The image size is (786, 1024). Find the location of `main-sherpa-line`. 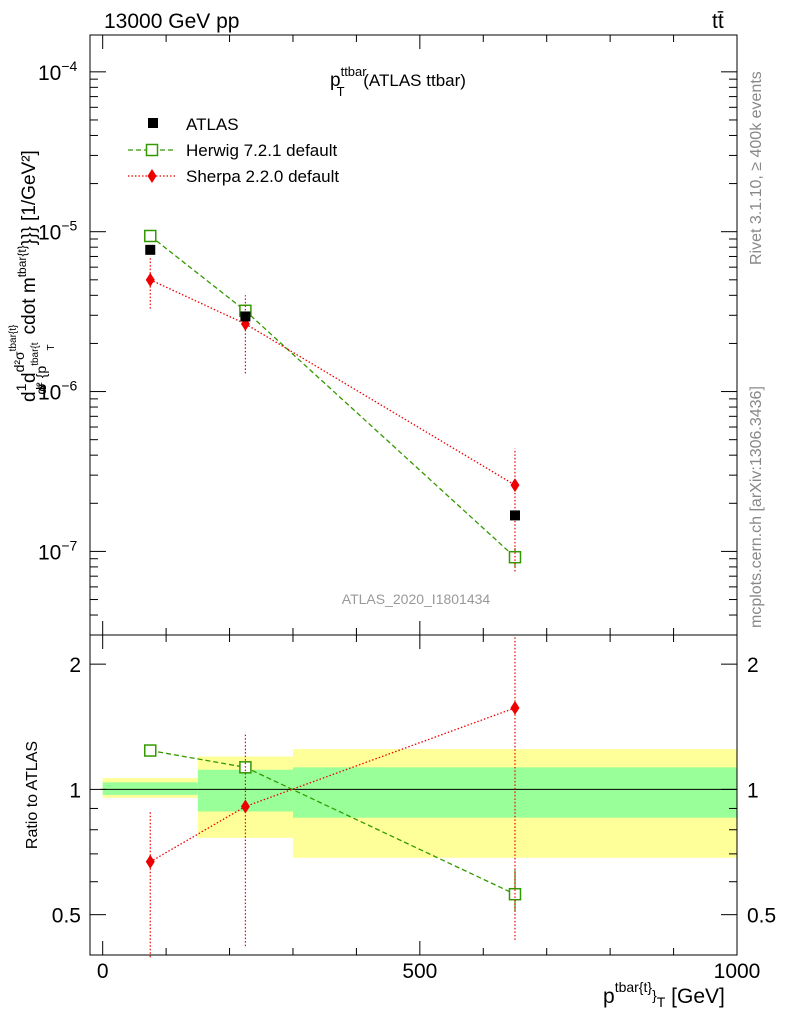

main-sherpa-line is located at coordinates (332, 382).